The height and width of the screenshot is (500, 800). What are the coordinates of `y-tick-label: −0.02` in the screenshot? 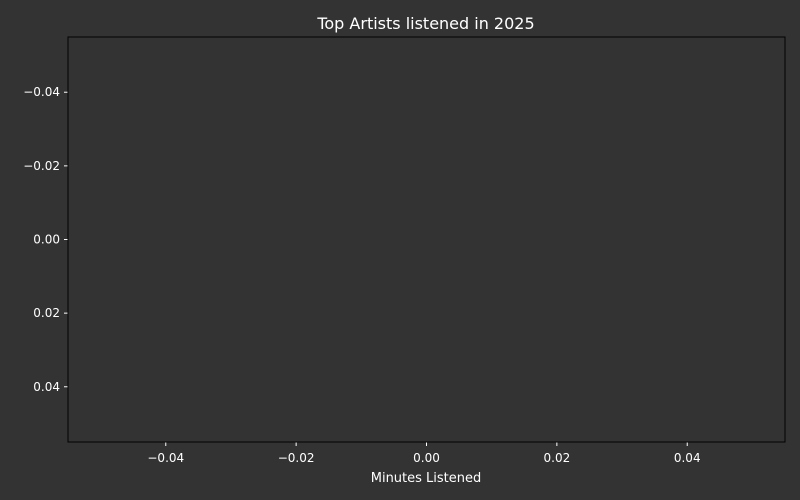 It's located at (41, 166).